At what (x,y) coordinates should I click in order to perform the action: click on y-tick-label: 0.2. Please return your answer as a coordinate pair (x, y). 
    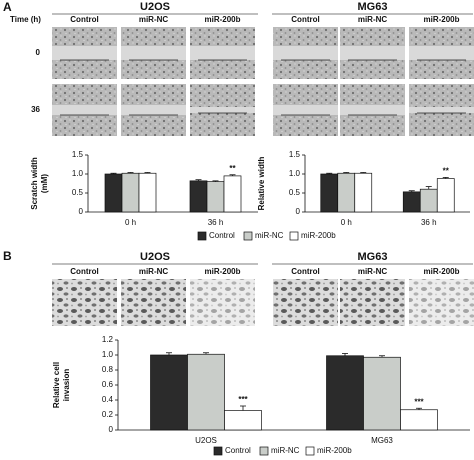
    Looking at the image, I should click on (108, 414).